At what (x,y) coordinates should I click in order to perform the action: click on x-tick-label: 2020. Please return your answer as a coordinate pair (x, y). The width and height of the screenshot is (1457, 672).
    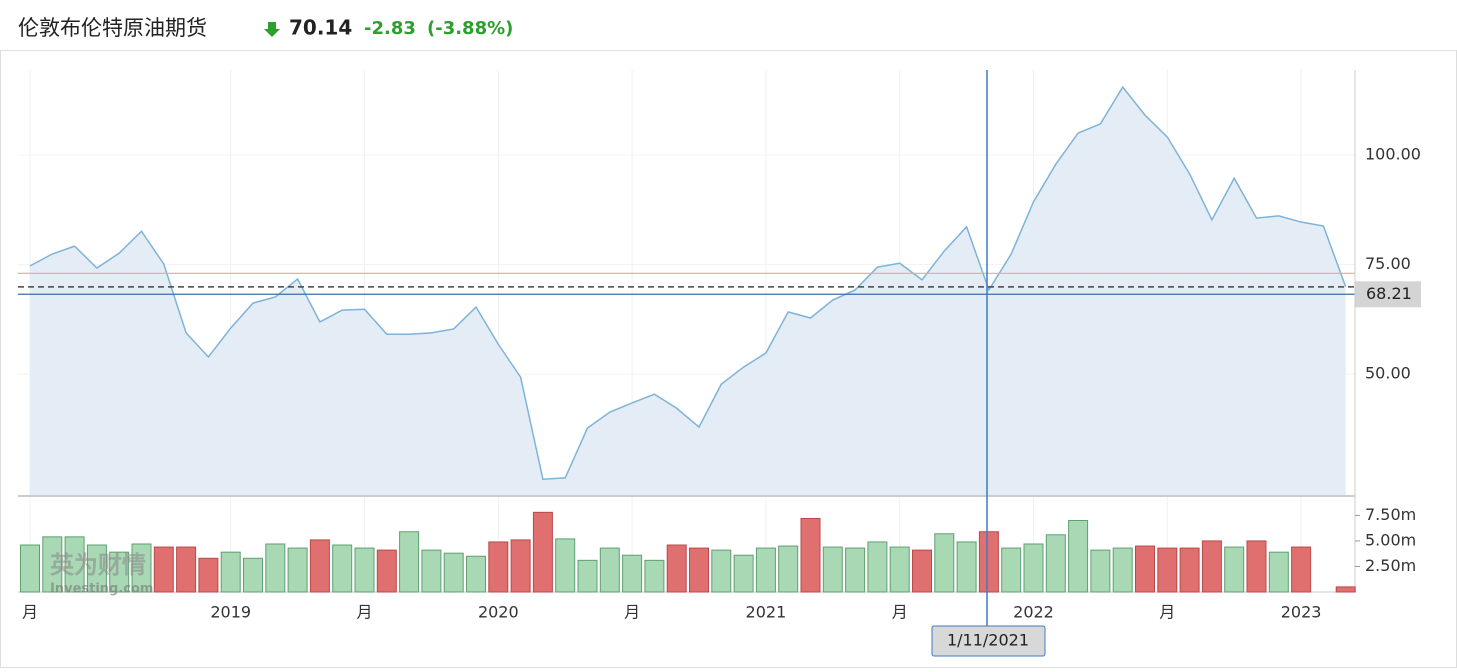
    Looking at the image, I should click on (498, 612).